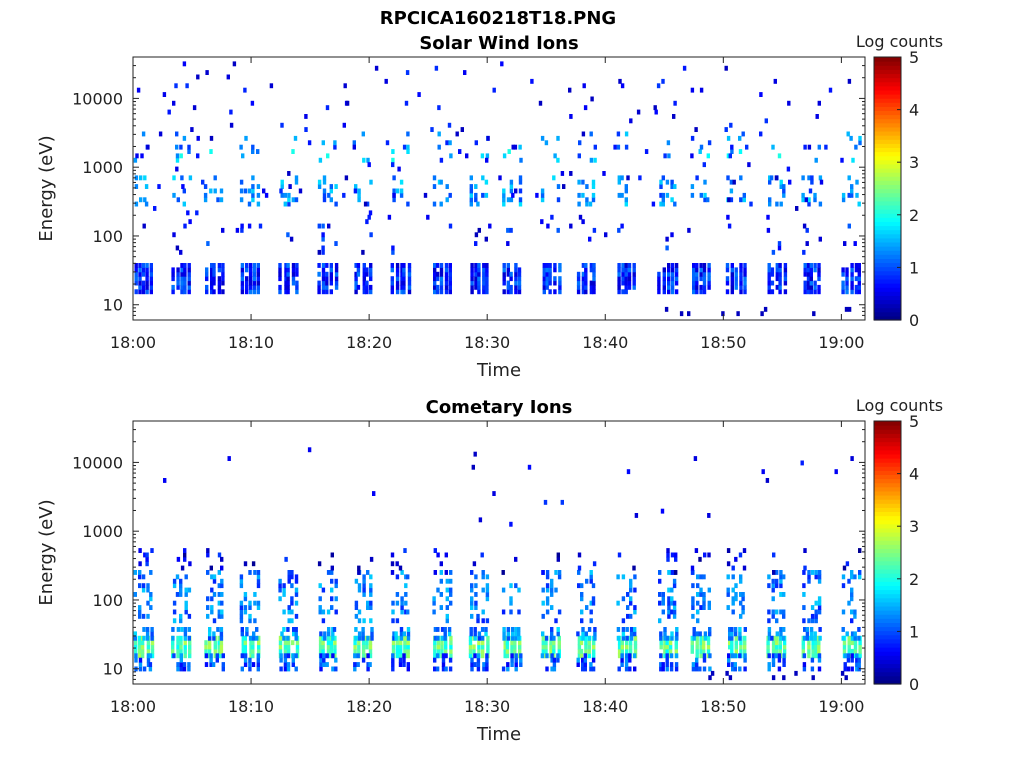 Image resolution: width=1024 pixels, height=768 pixels. What do you see at coordinates (251, 706) in the screenshot?
I see `x-tick-label: 18:10` at bounding box center [251, 706].